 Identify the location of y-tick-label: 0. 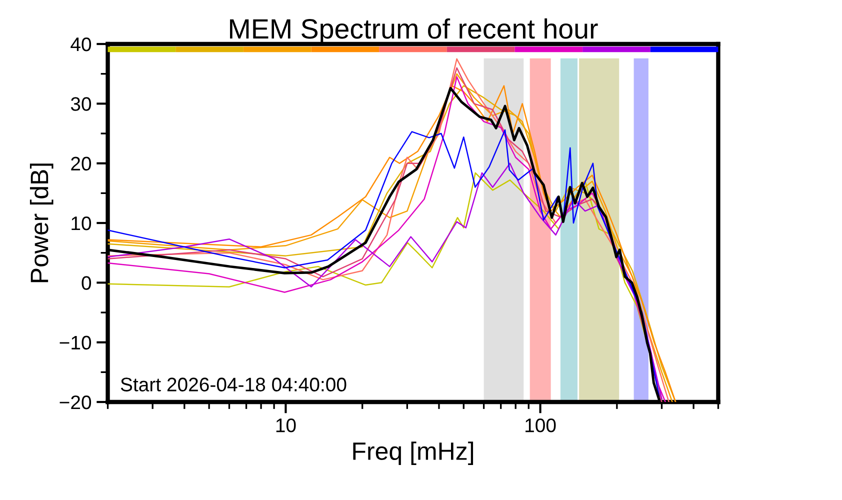
(87, 283).